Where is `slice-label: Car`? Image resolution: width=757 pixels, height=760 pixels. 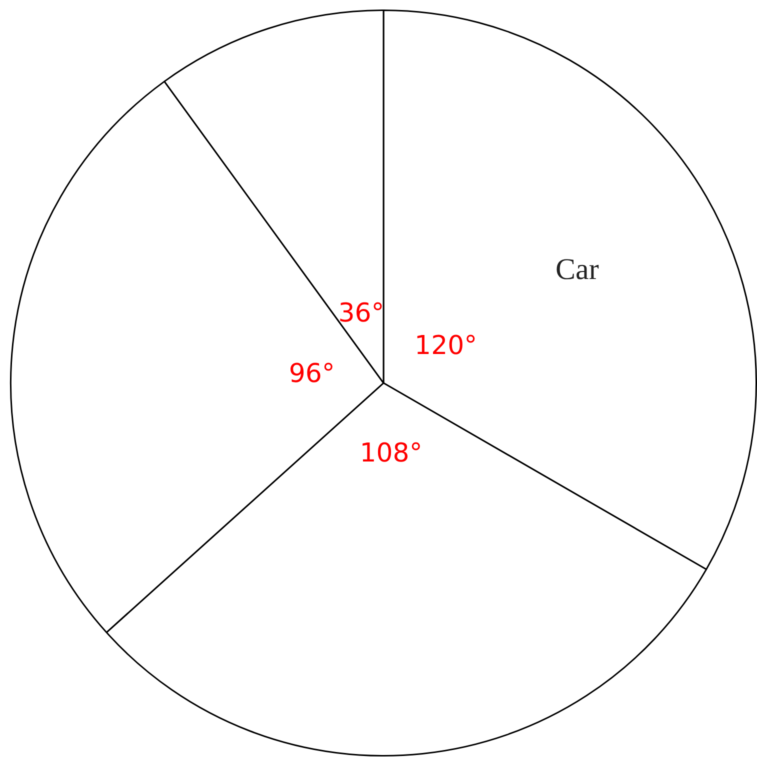 slice-label: Car is located at coordinates (577, 269).